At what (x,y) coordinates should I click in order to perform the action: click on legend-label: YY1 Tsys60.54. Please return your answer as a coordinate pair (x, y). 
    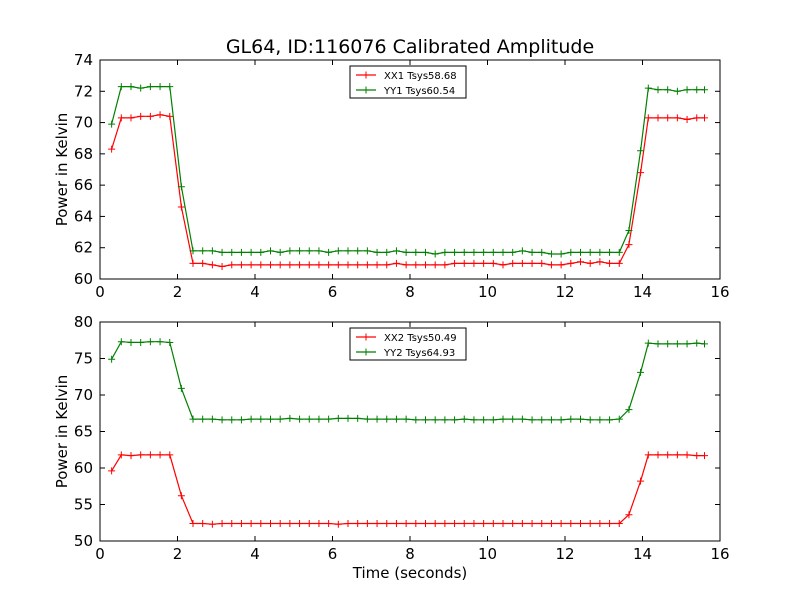
    Looking at the image, I should click on (419, 91).